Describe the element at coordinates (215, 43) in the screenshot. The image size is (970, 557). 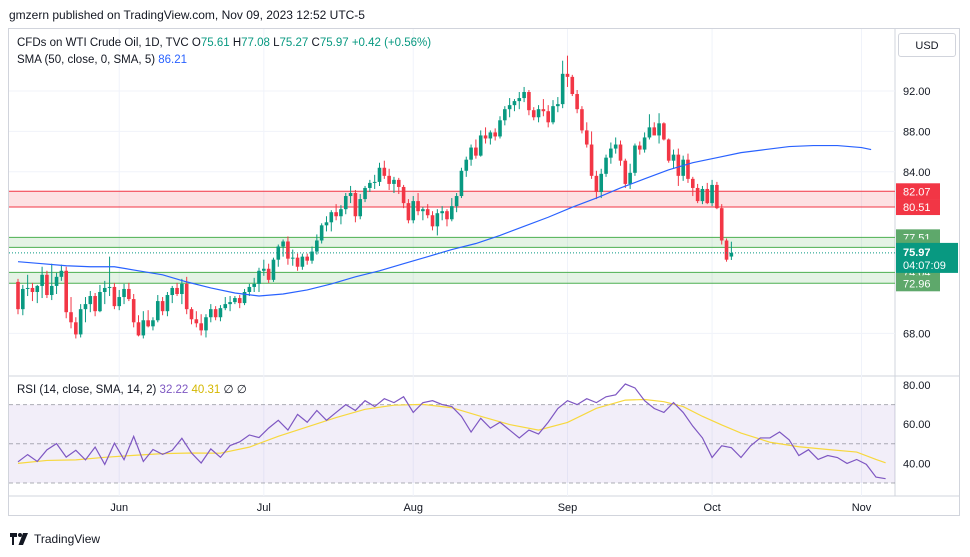
I see `open-value: 75.61` at that location.